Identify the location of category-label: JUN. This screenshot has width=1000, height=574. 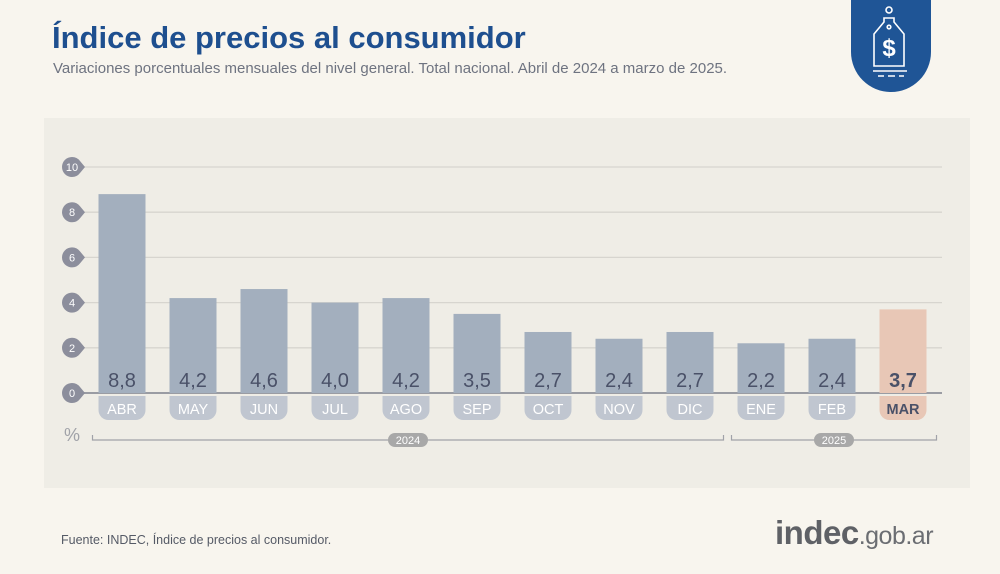
(264, 410).